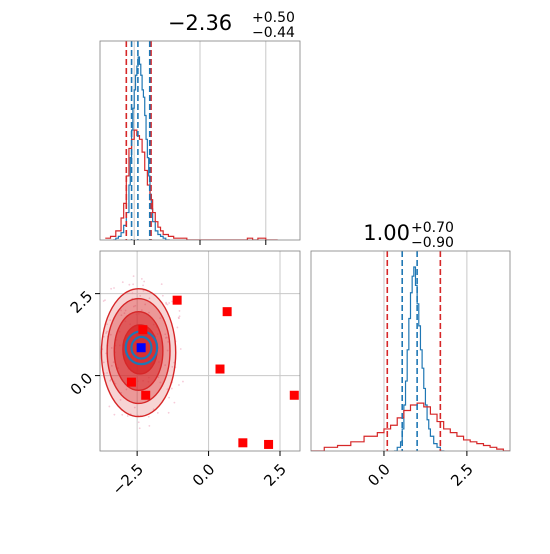 The image size is (550, 554). I want to click on plot-area-top-left, so click(191, 140).